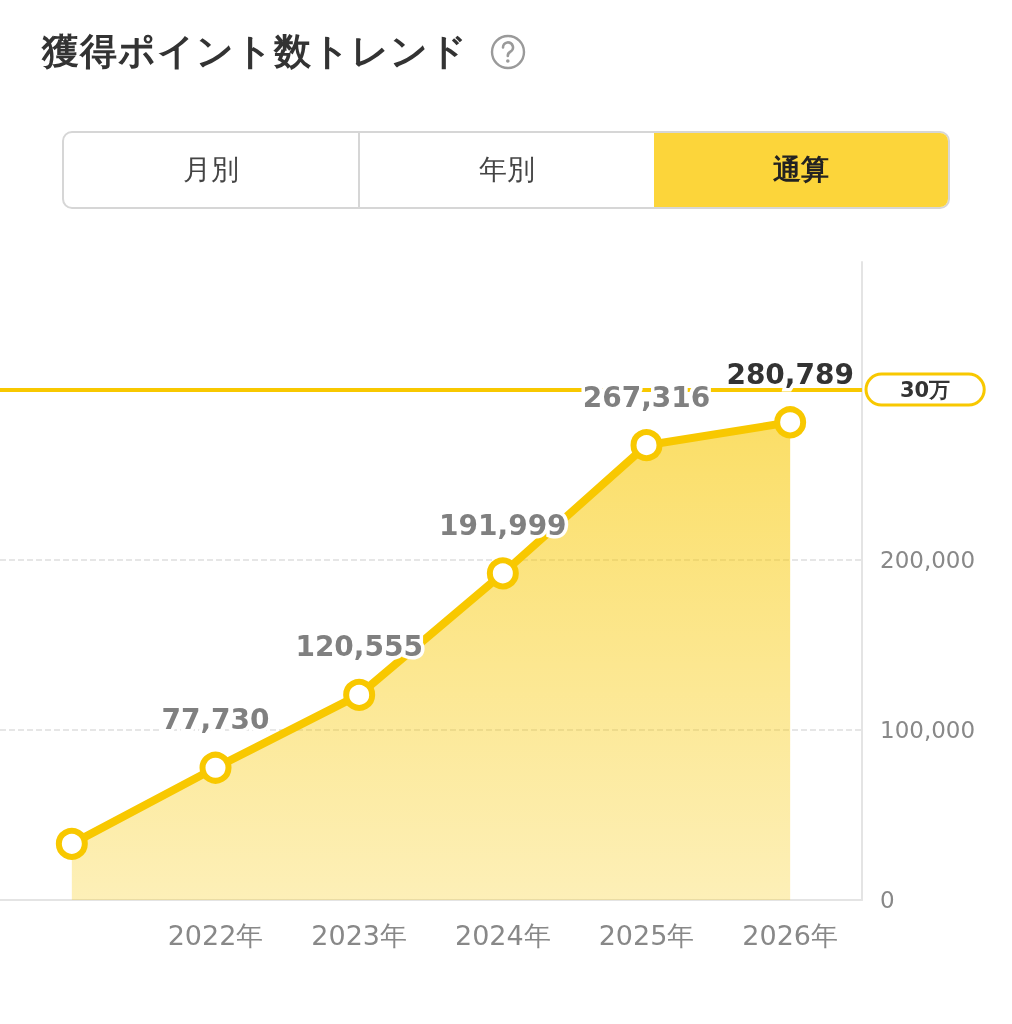  Describe the element at coordinates (928, 729) in the screenshot. I see `y-tick-label: 100,000` at that location.